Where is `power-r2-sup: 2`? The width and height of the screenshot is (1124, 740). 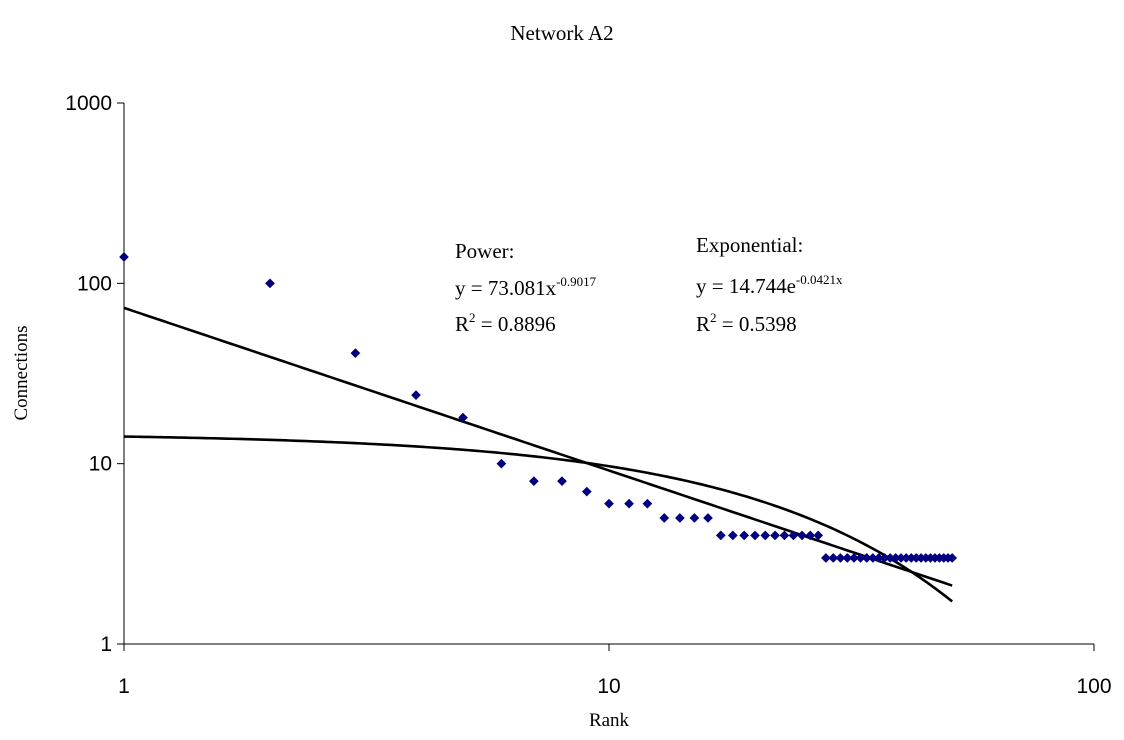 power-r2-sup: 2 is located at coordinates (472, 317).